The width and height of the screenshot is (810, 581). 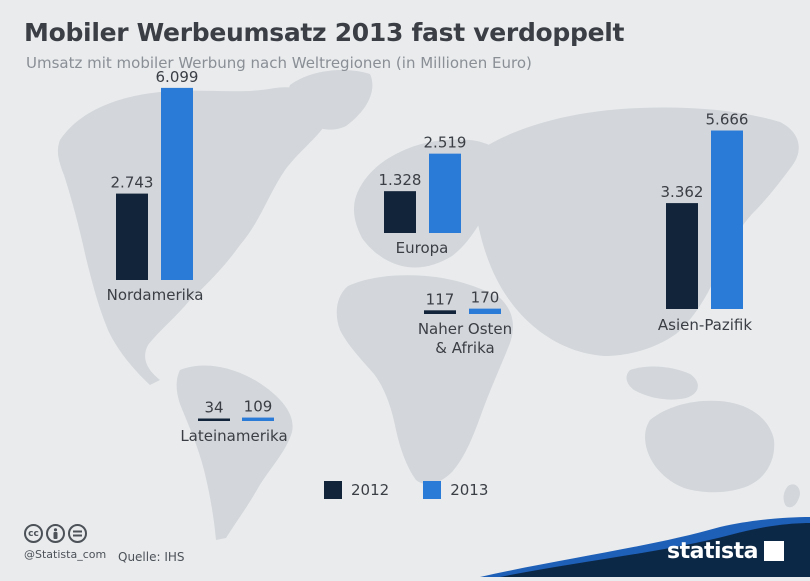 What do you see at coordinates (65, 554) in the screenshot?
I see `footer-handle: @Statista_com` at bounding box center [65, 554].